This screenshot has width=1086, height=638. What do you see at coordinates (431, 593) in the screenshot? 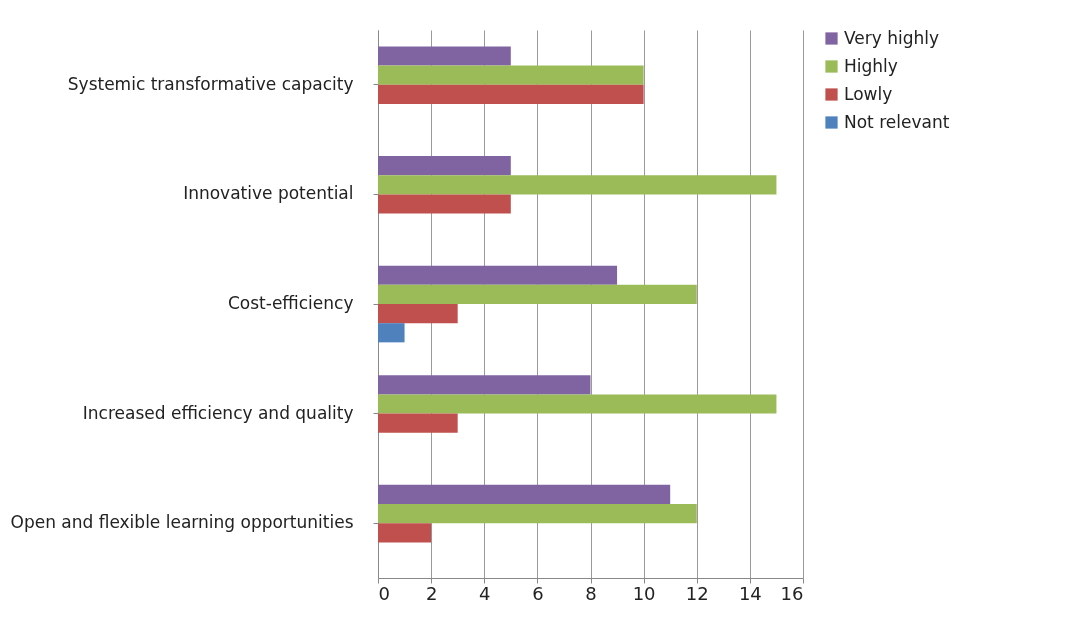
I see `x-tick-label: 2` at bounding box center [431, 593].